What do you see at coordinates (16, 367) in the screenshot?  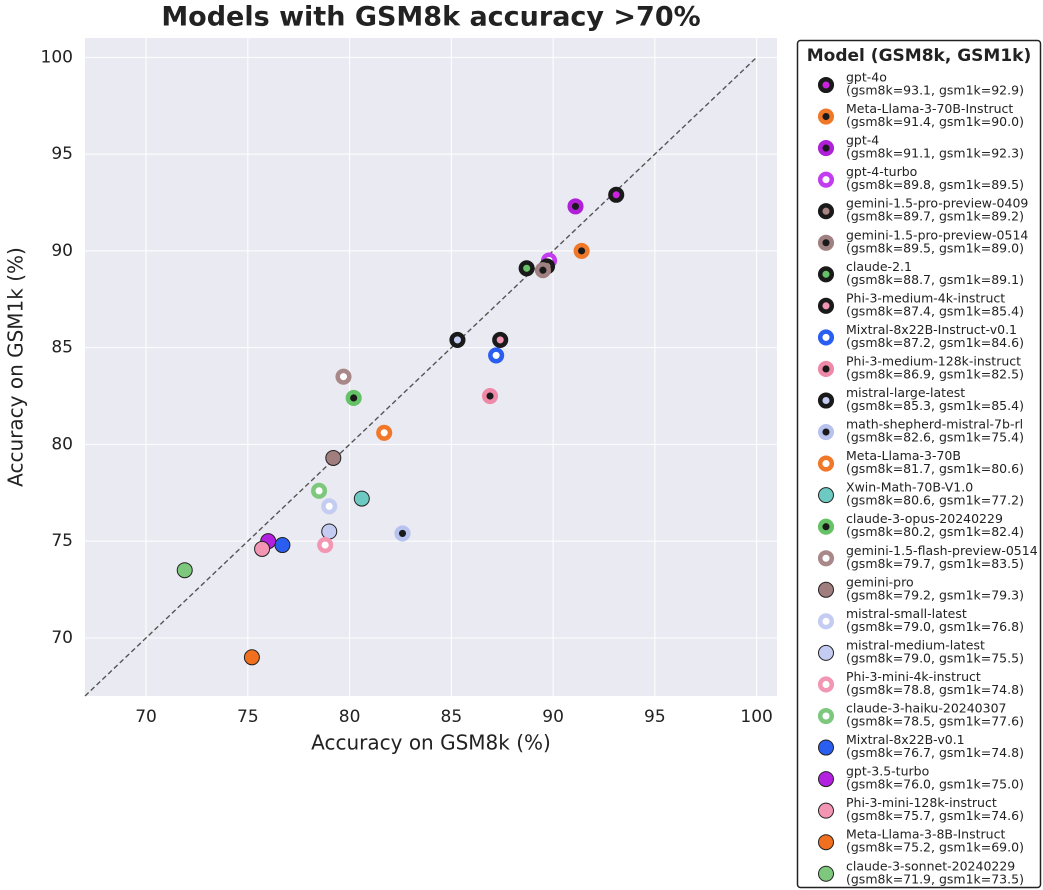 I see `y-axis-label: Accuracy on GSM1k (%)` at bounding box center [16, 367].